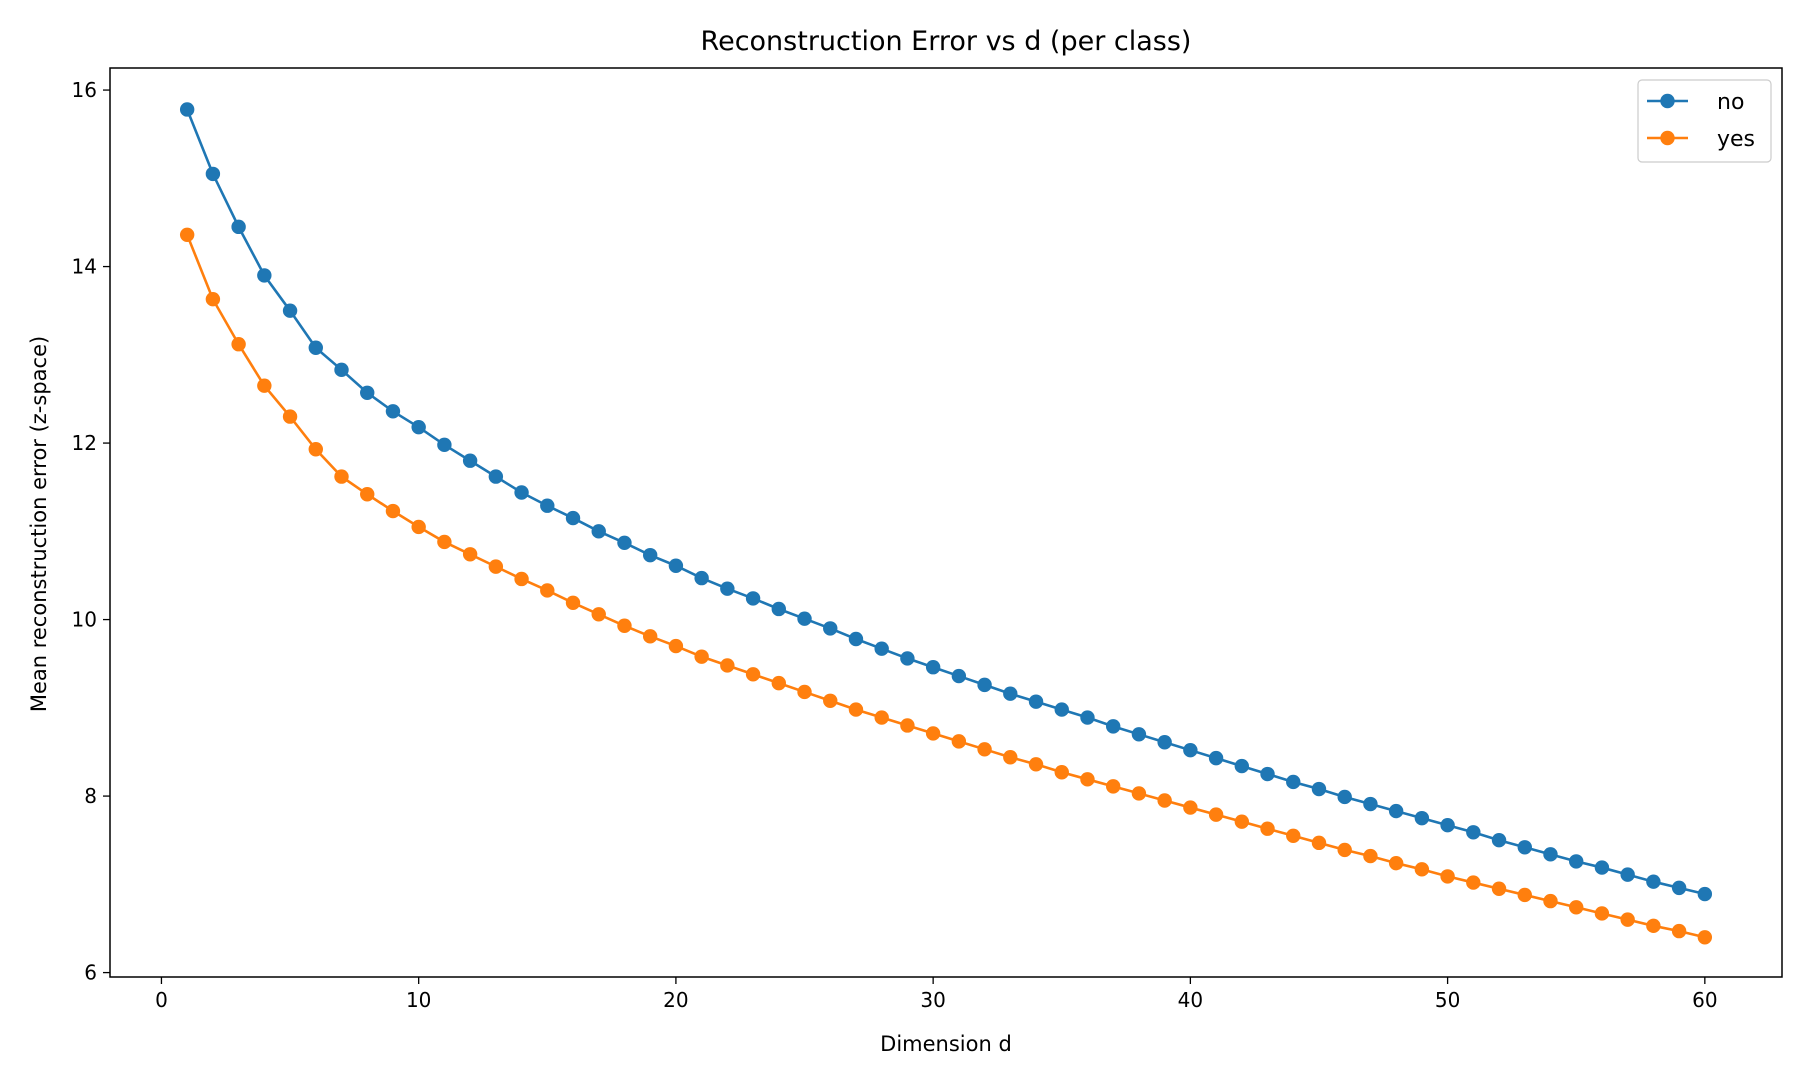 The width and height of the screenshot is (1800, 1080). I want to click on x-tick-label: 0, so click(161, 1000).